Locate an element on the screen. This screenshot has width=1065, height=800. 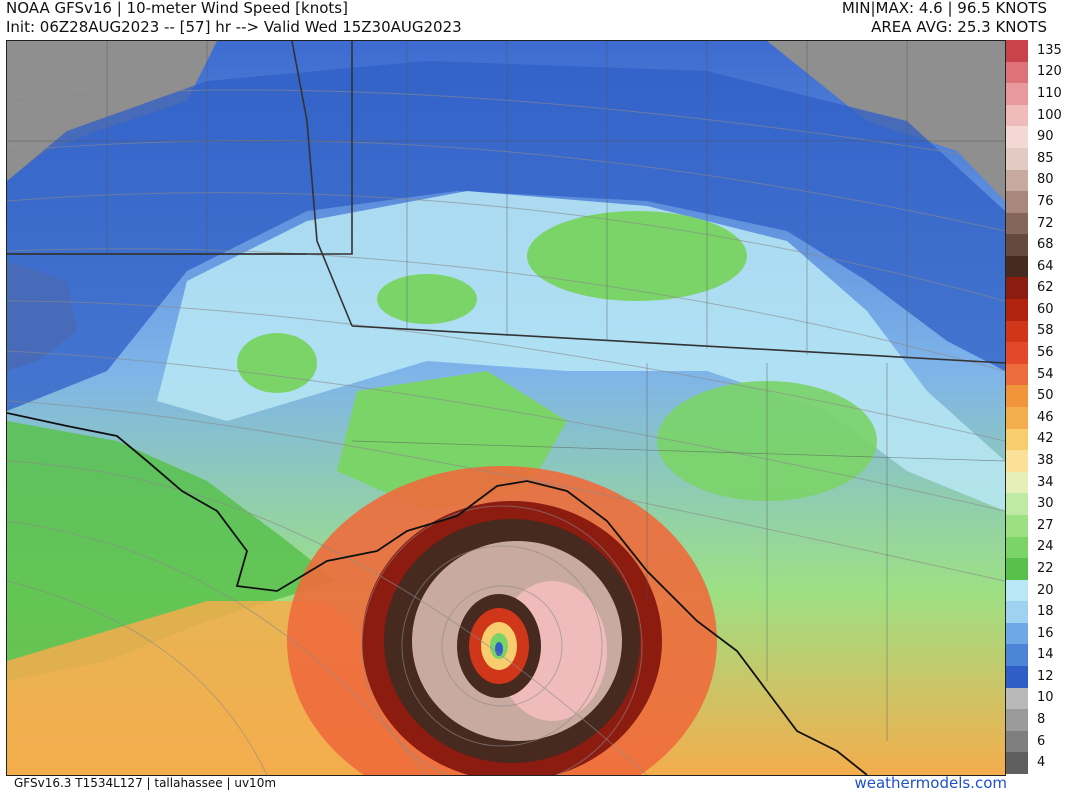
colorbar-label: 34 is located at coordinates (1045, 482).